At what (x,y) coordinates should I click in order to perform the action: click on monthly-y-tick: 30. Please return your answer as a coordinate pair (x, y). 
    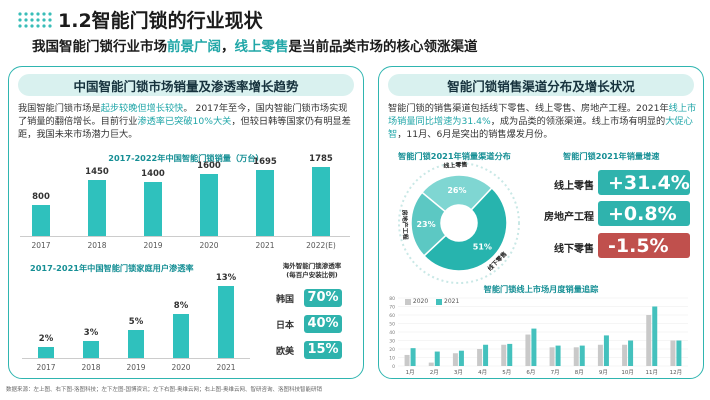
    Looking at the image, I should click on (392, 342).